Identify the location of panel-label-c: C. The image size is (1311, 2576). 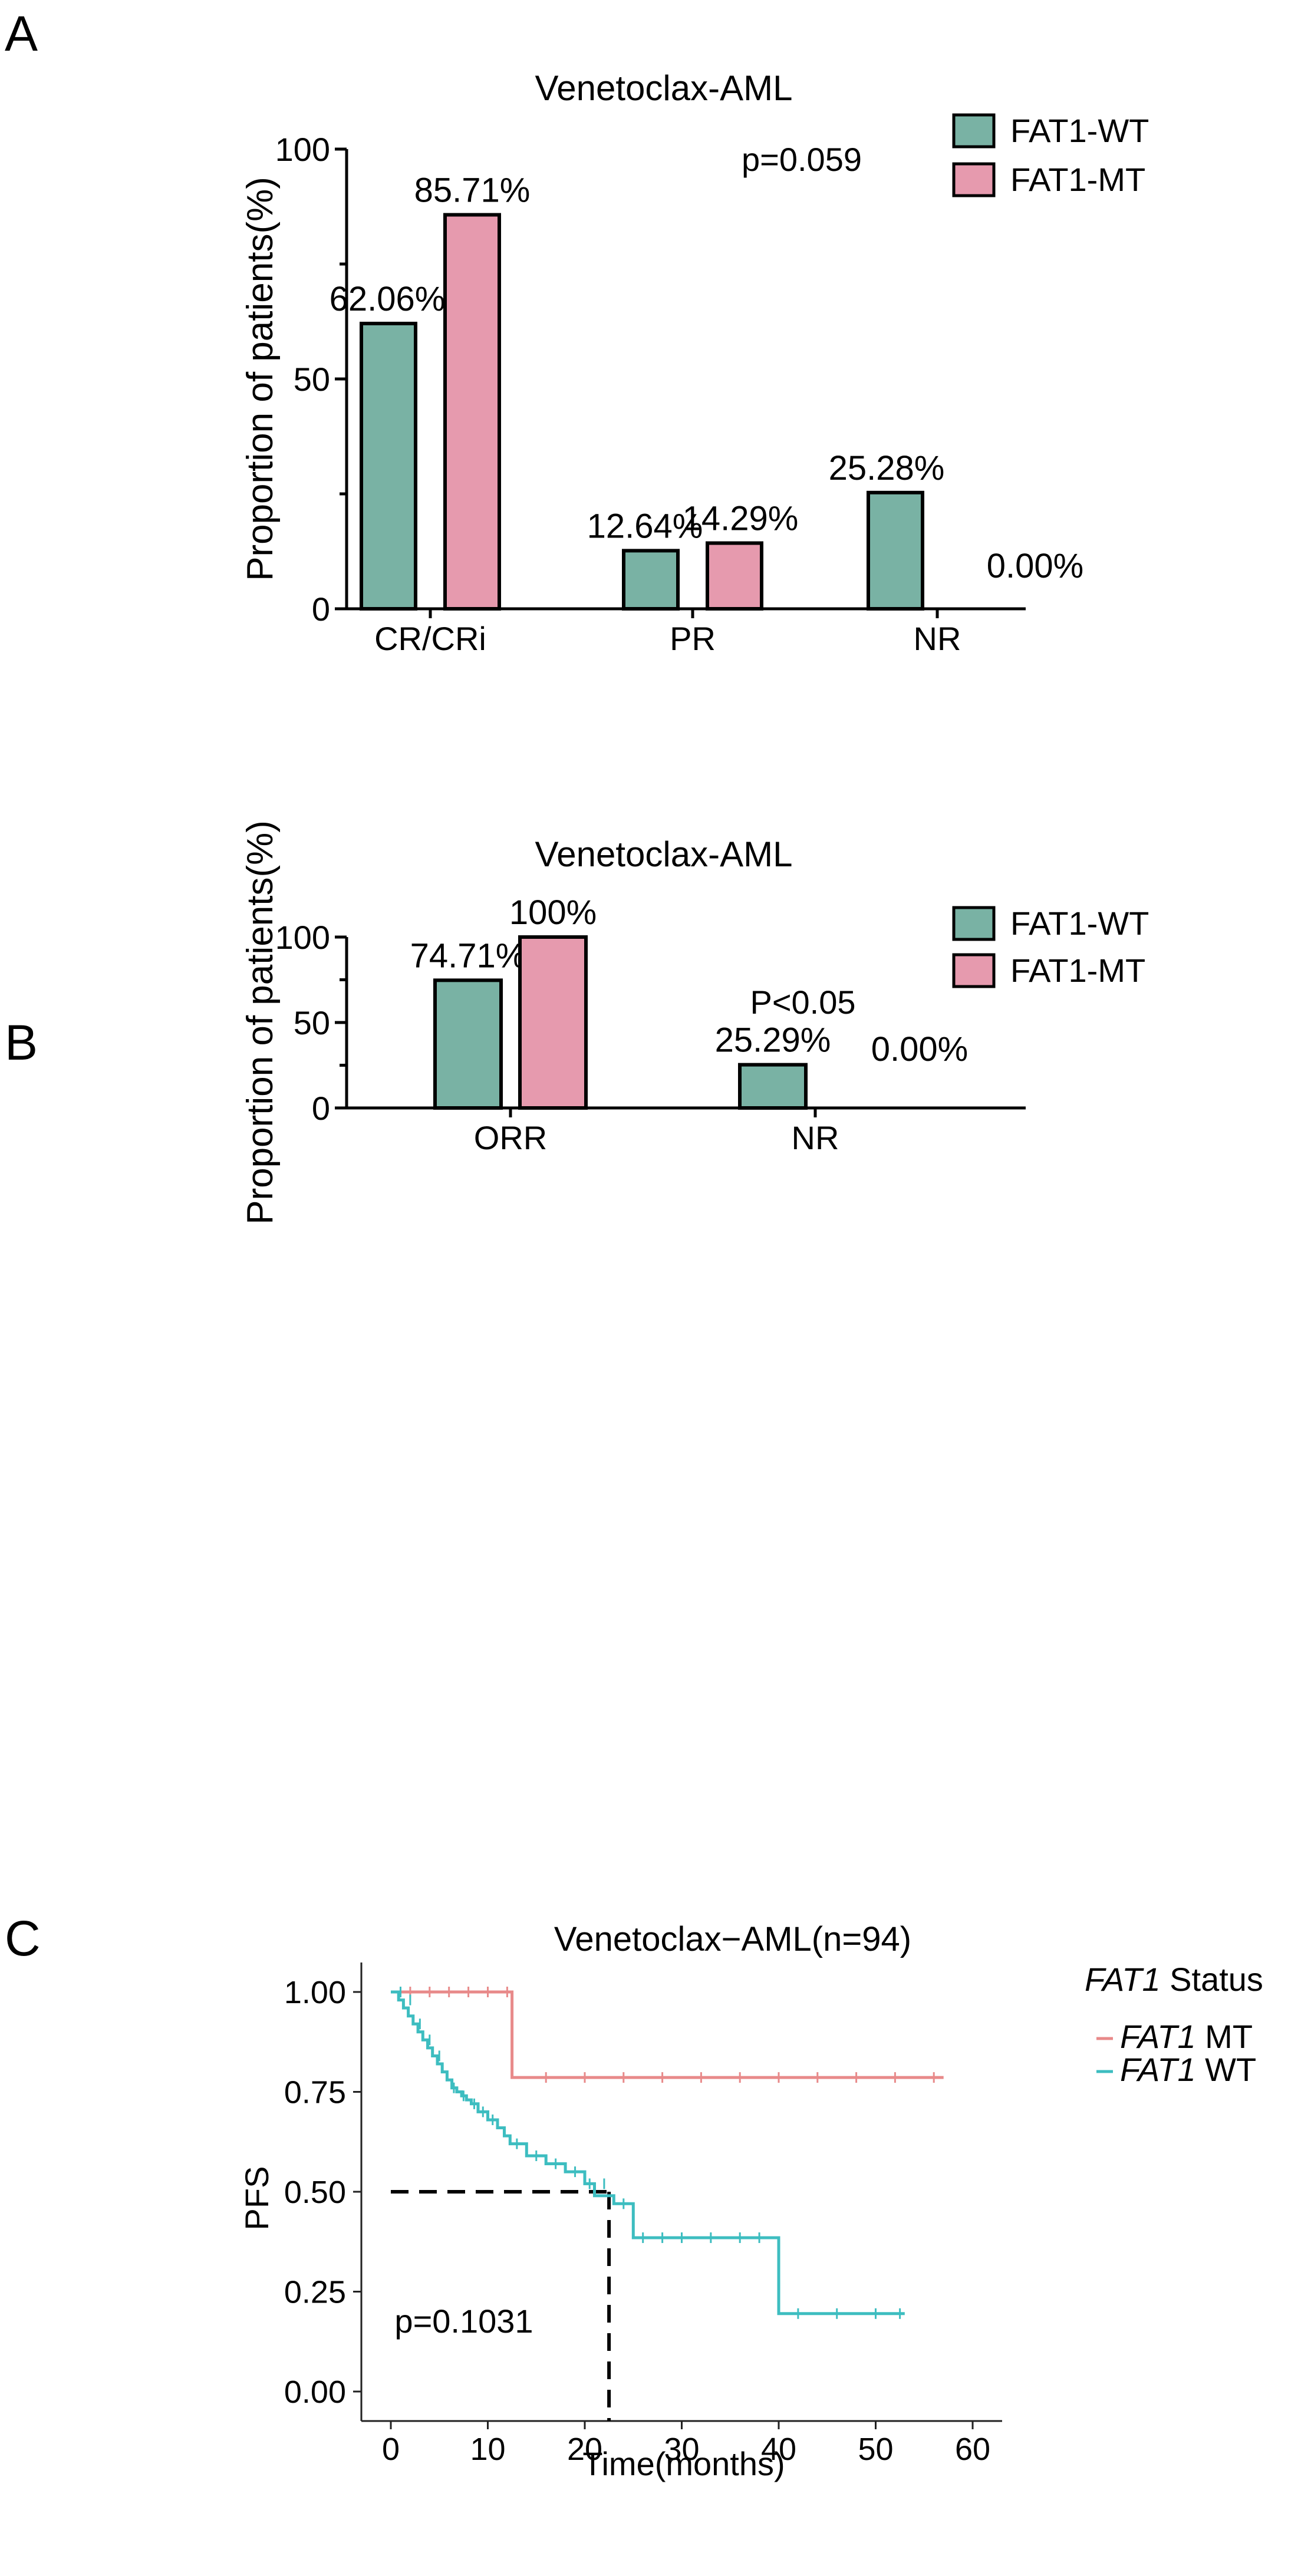
(23, 1939).